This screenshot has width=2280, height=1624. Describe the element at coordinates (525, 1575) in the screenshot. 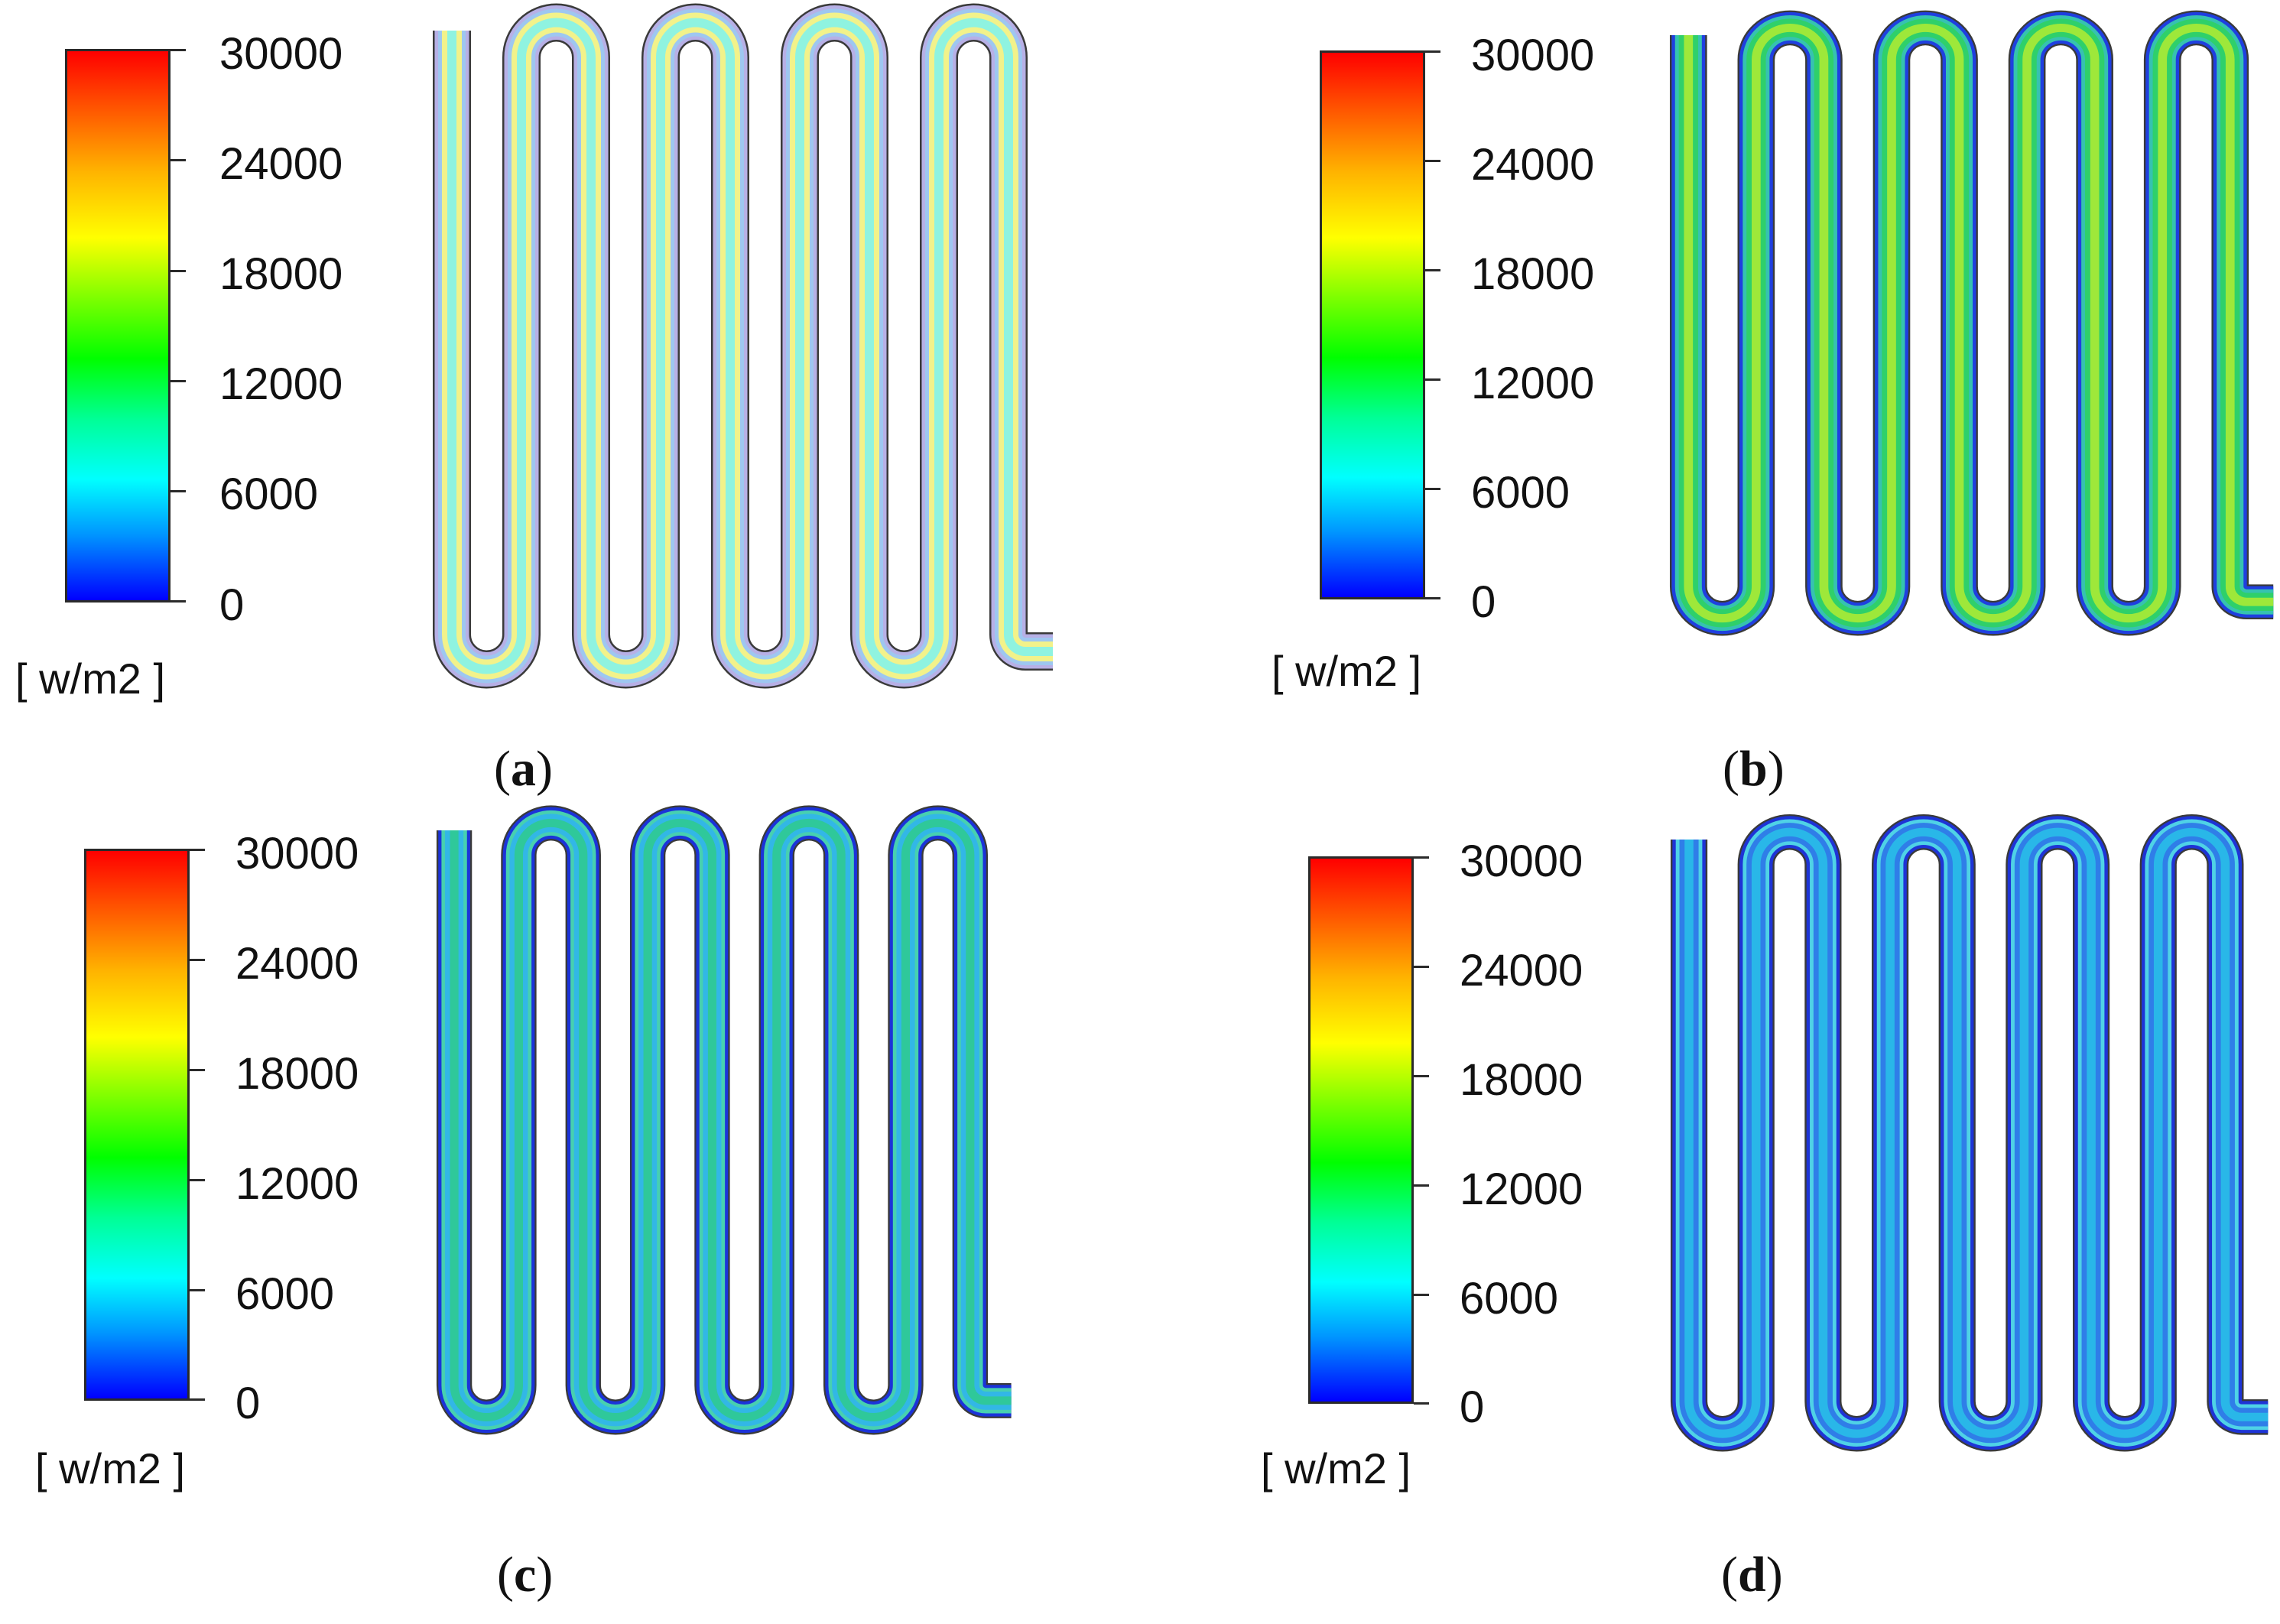

I see `caption-c: (c)` at that location.